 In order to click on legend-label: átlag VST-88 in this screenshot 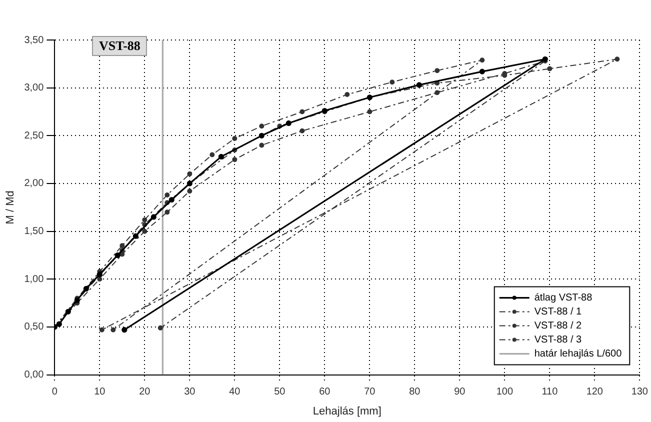, I will do `click(563, 298)`.